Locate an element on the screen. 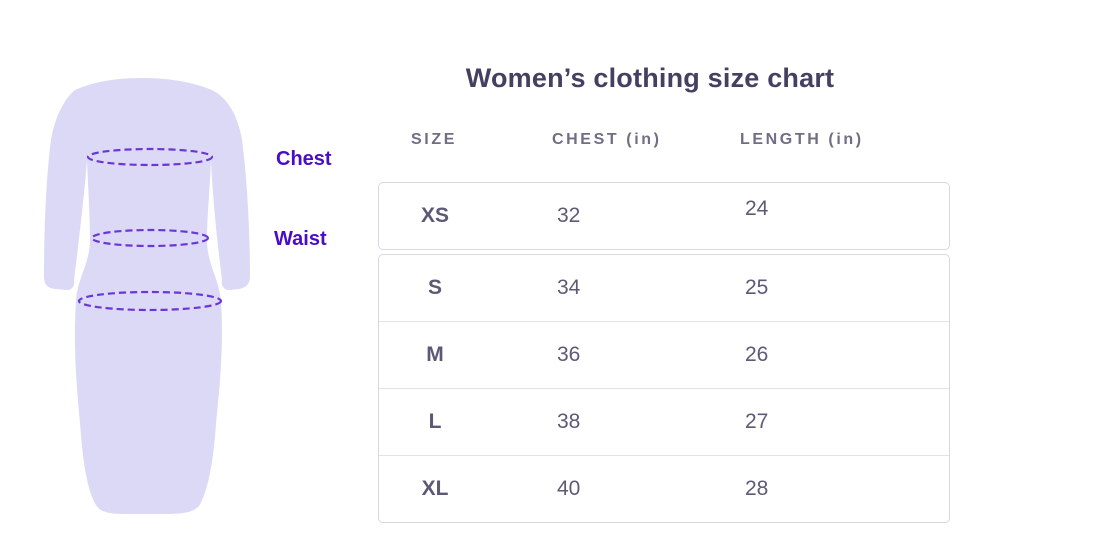 The image size is (1100, 556). waist-measure-line is located at coordinates (150, 238).